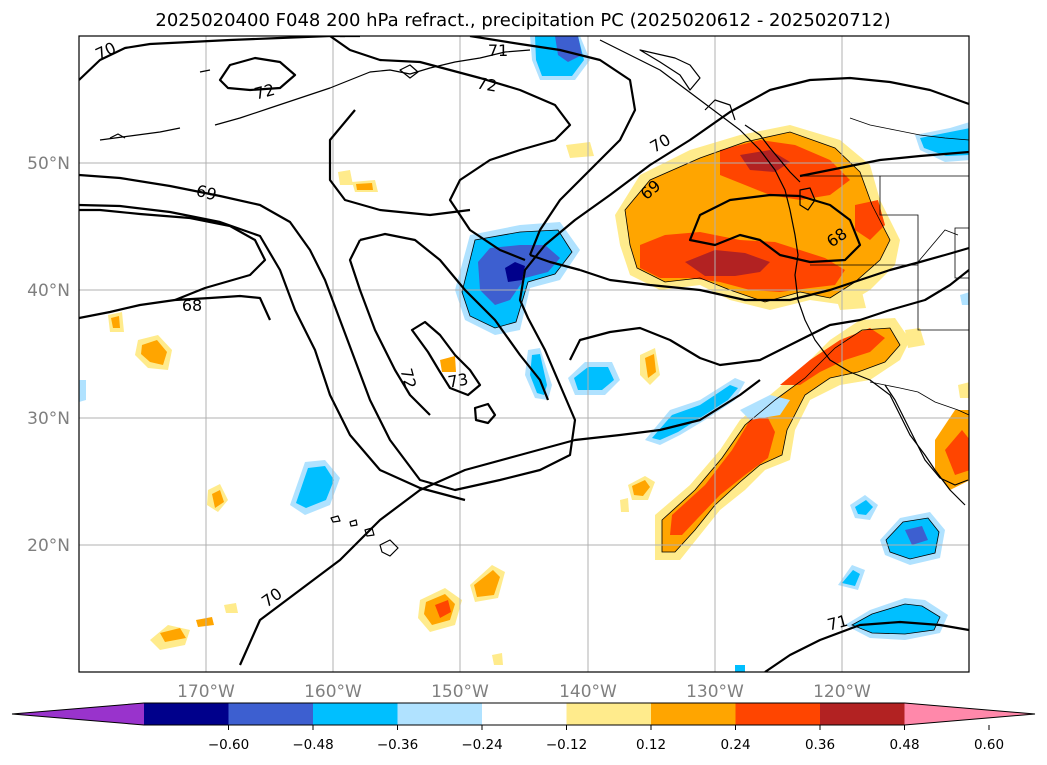 This screenshot has height=765, width=1047. What do you see at coordinates (715, 692) in the screenshot?
I see `lon-tick-label: 130°W` at bounding box center [715, 692].